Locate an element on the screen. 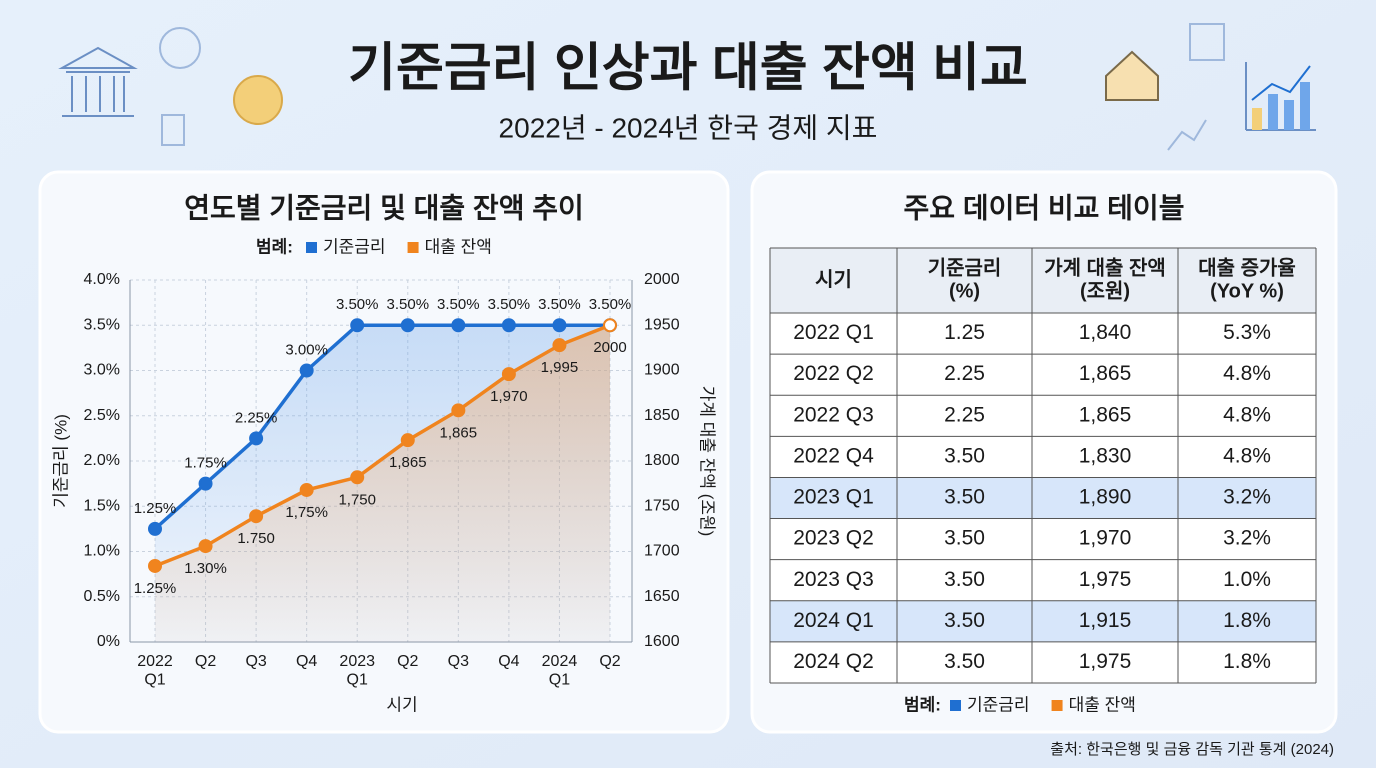 This screenshot has width=1376, height=768. x-tick-label: Q3 is located at coordinates (255, 661).